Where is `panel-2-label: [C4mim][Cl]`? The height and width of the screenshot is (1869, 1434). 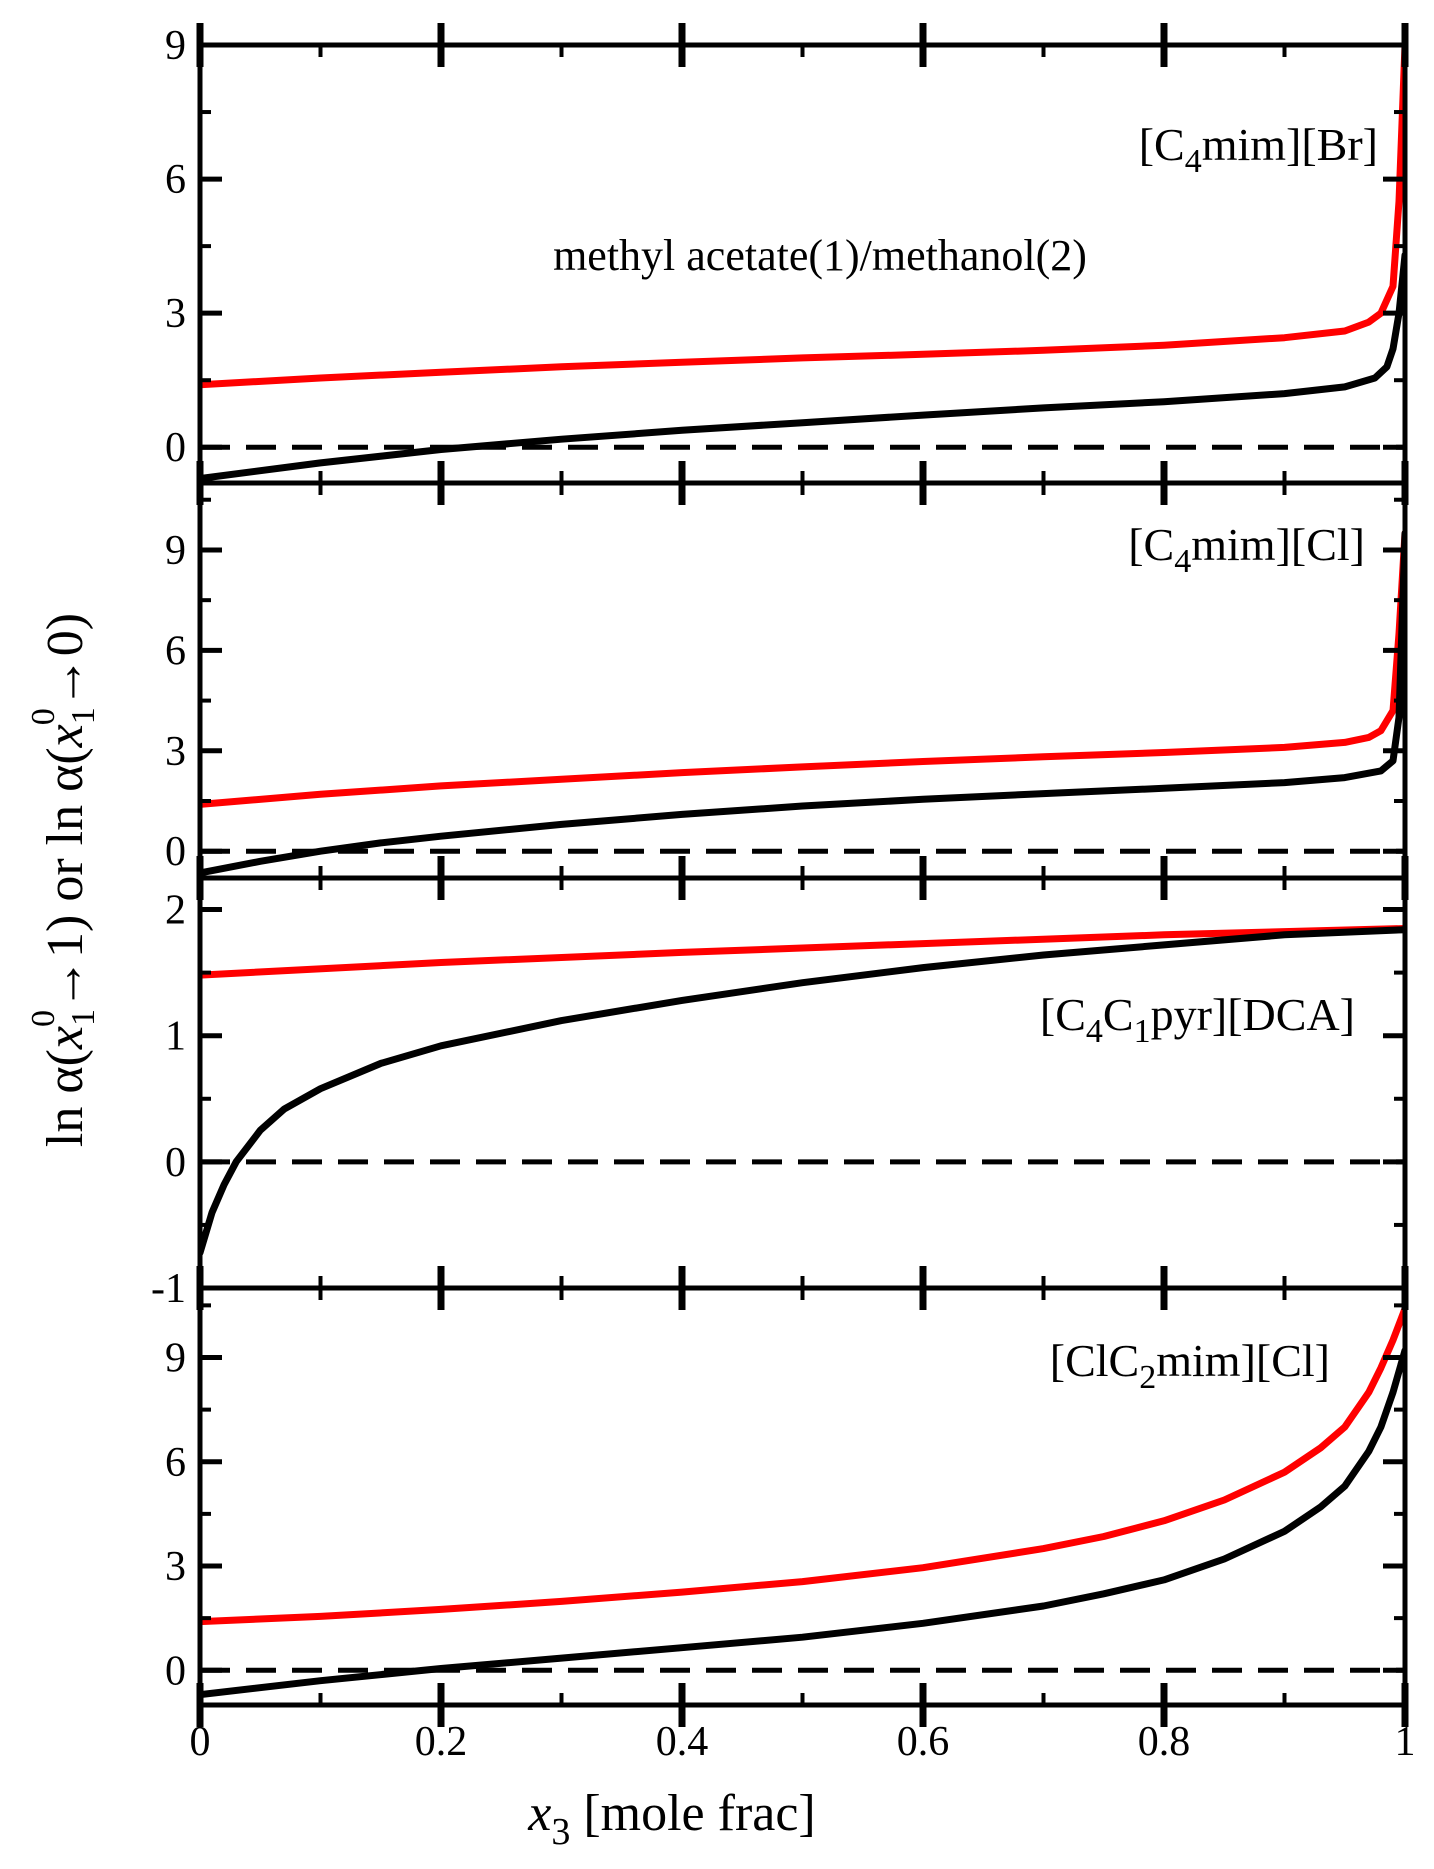 panel-2-label: [C4mim][Cl] is located at coordinates (1246, 549).